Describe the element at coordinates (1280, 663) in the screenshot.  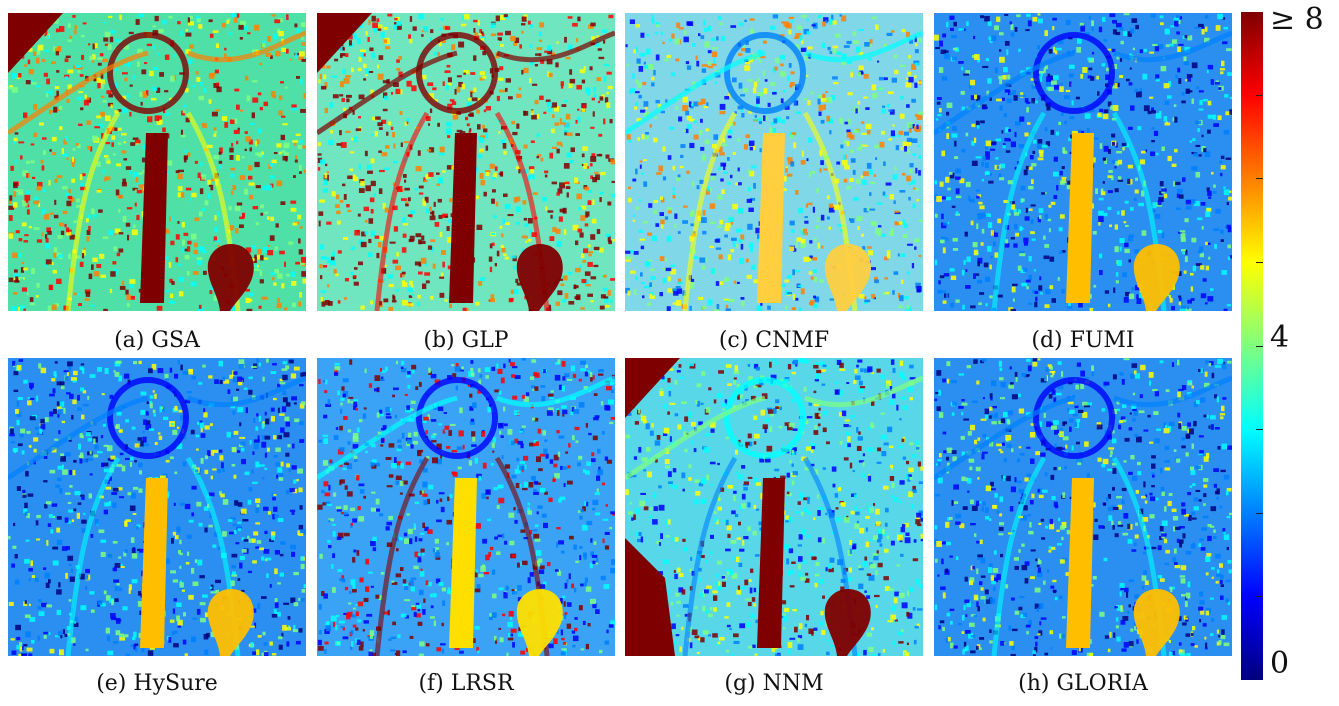
I see `colorbar-label-min: 0` at that location.